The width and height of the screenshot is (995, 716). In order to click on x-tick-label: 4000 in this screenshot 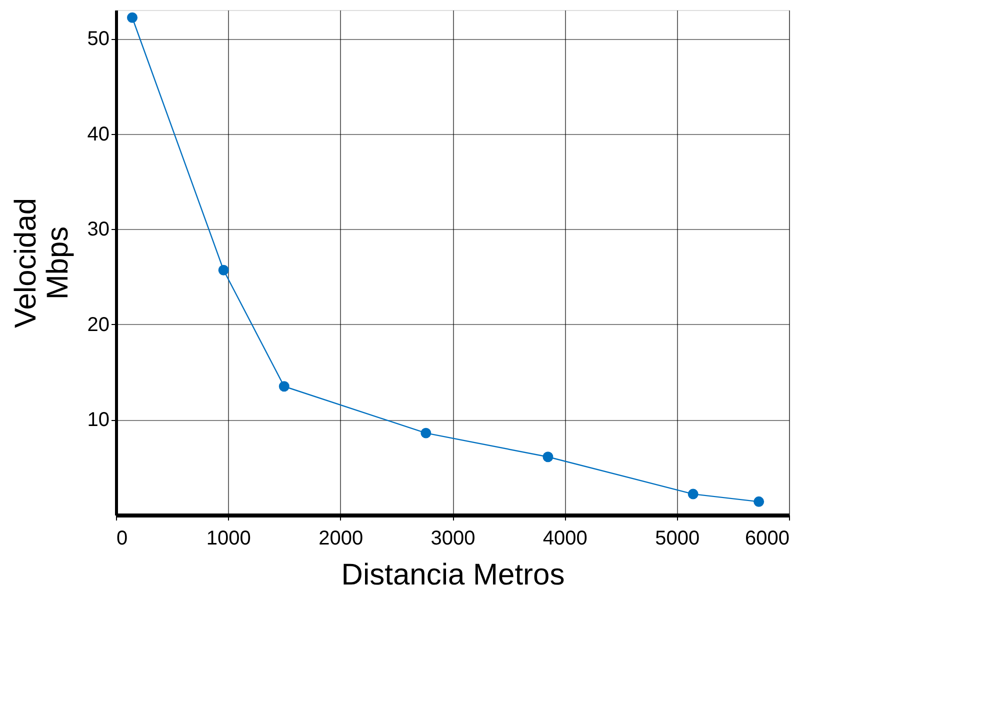, I will do `click(565, 539)`.